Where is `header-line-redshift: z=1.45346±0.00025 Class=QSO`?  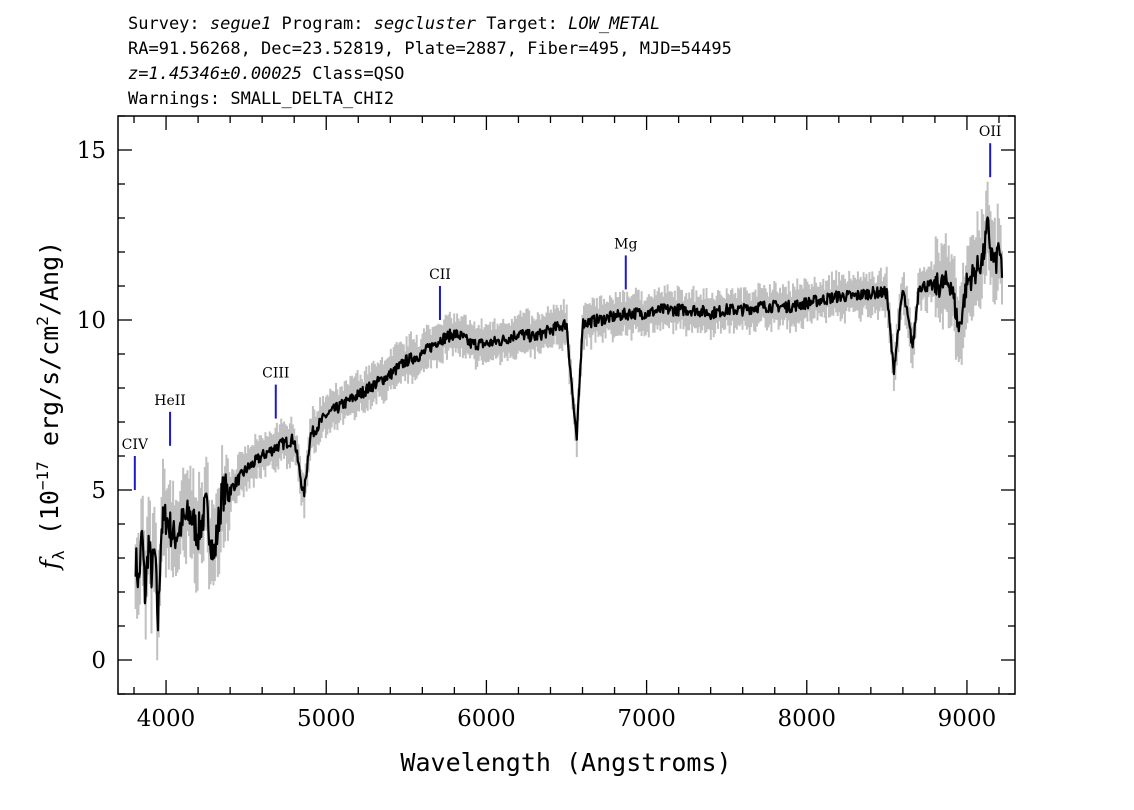 header-line-redshift: z=1.45346±0.00025 Class=QSO is located at coordinates (266, 74).